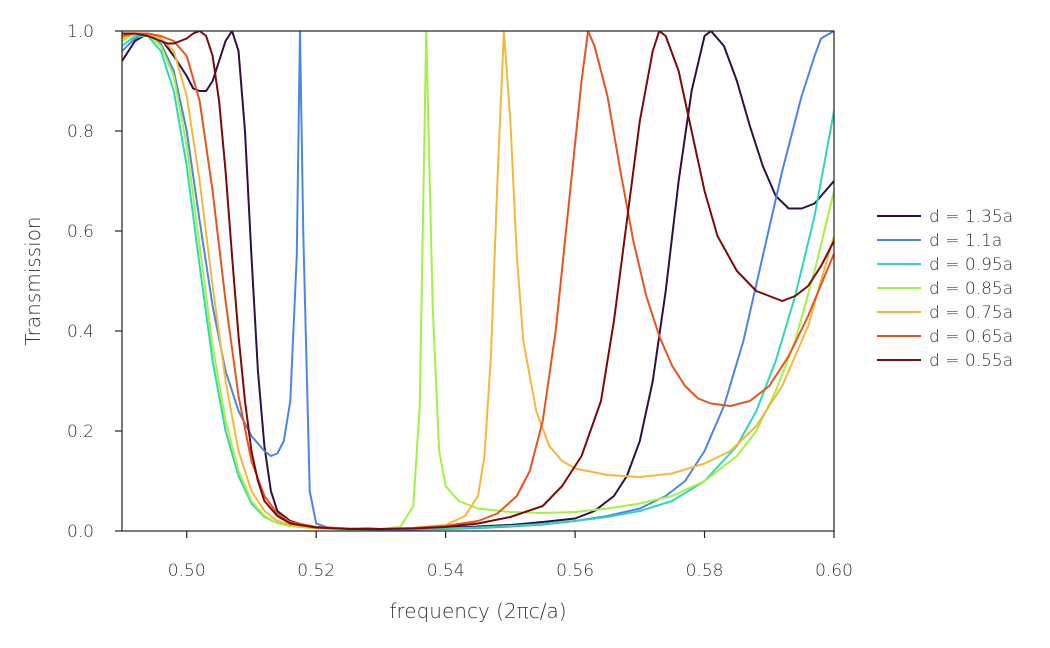 The width and height of the screenshot is (1050, 648). Describe the element at coordinates (477, 611) in the screenshot. I see `x-axis-label: frequency (2πc/a)` at that location.